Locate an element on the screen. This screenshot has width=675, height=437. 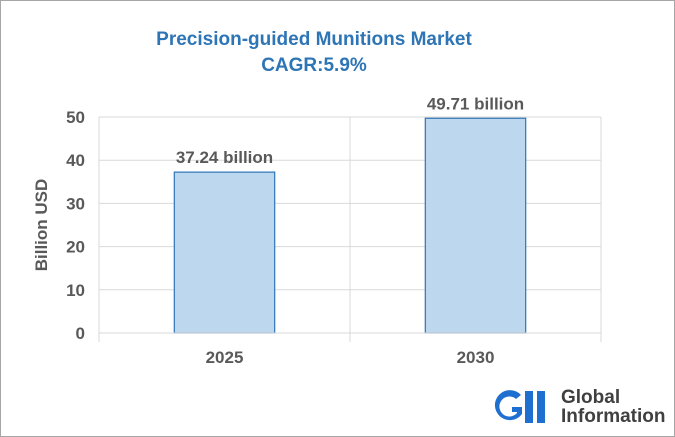
gii-logo-icon is located at coordinates (522, 407).